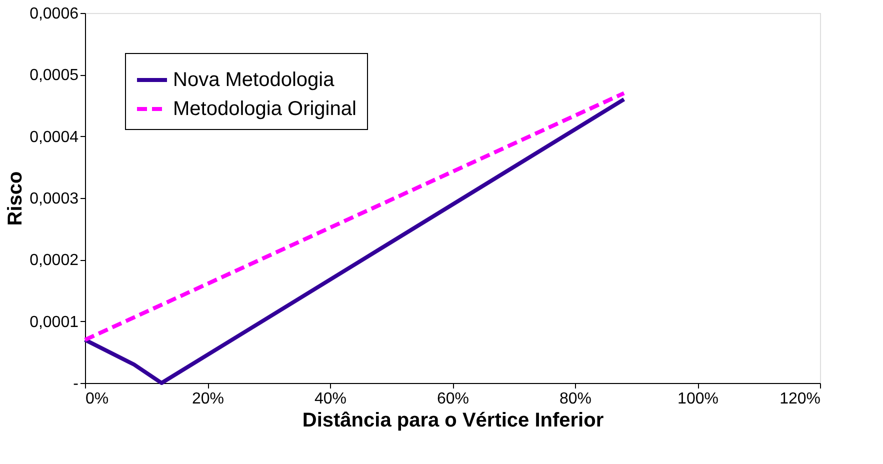 This screenshot has width=883, height=464. What do you see at coordinates (254, 80) in the screenshot?
I see `legend-label: Nova Metodologia` at bounding box center [254, 80].